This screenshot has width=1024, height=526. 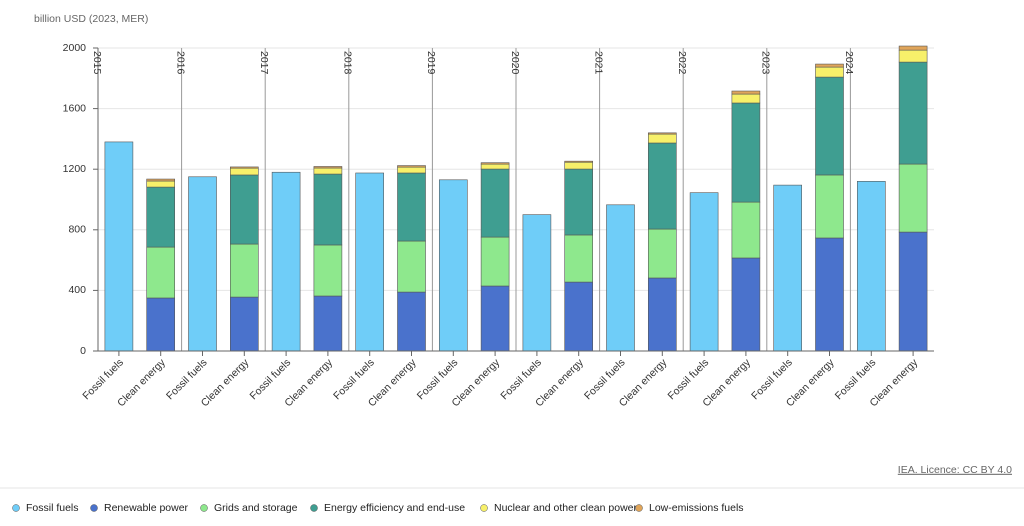 What do you see at coordinates (52, 508) in the screenshot?
I see `legend-label: Fossil fuels` at bounding box center [52, 508].